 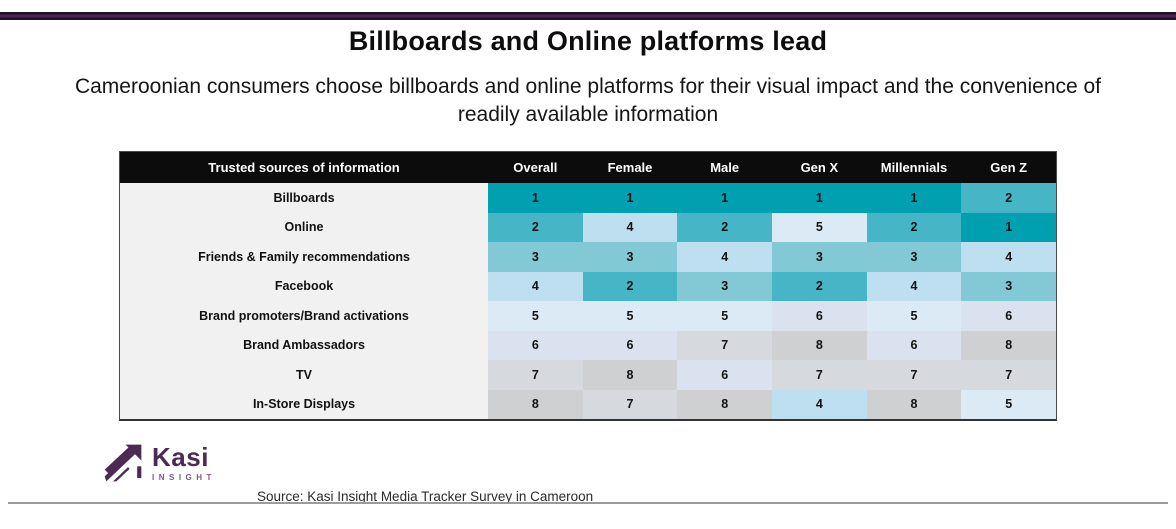 I want to click on table-corner-header: Trusted sources of information, so click(x=304, y=167).